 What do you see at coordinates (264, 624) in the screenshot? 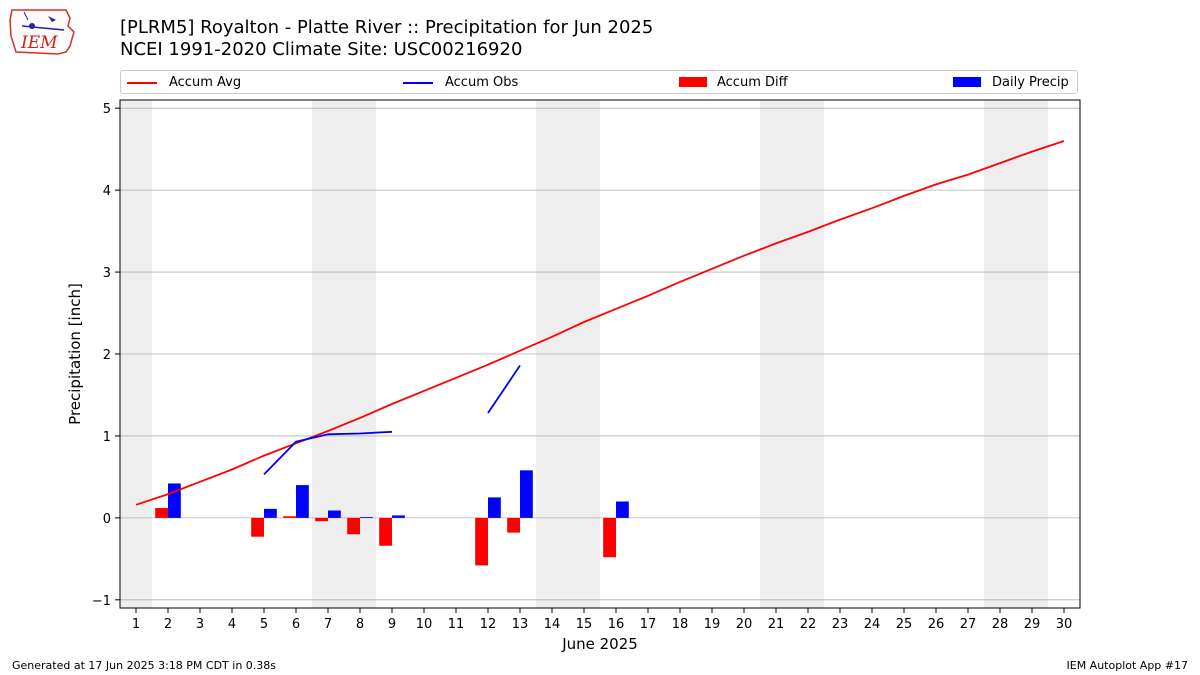
I see `x-tick-label-5: 5` at bounding box center [264, 624].